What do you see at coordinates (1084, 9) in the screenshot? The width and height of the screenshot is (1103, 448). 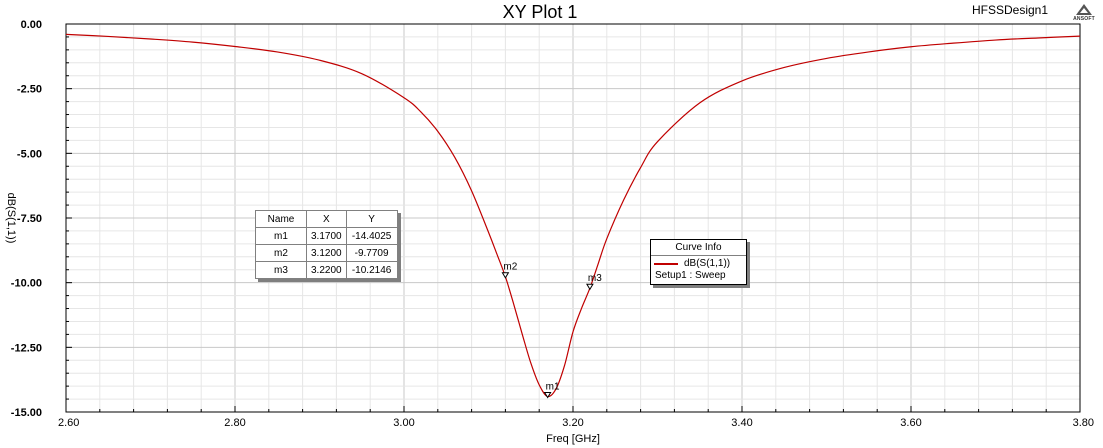 I see `ansoft-logo-icon` at bounding box center [1084, 9].